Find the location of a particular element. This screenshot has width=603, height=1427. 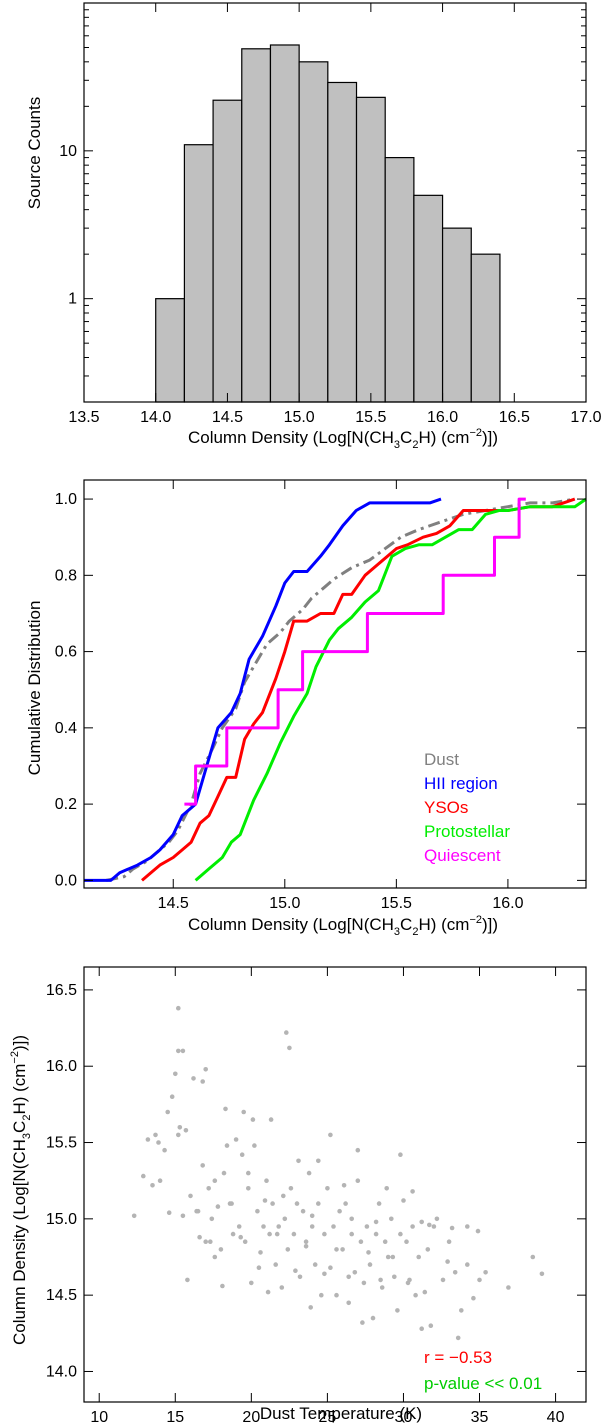

scatter-ytick-label: 14.5 is located at coordinates (61, 1295).